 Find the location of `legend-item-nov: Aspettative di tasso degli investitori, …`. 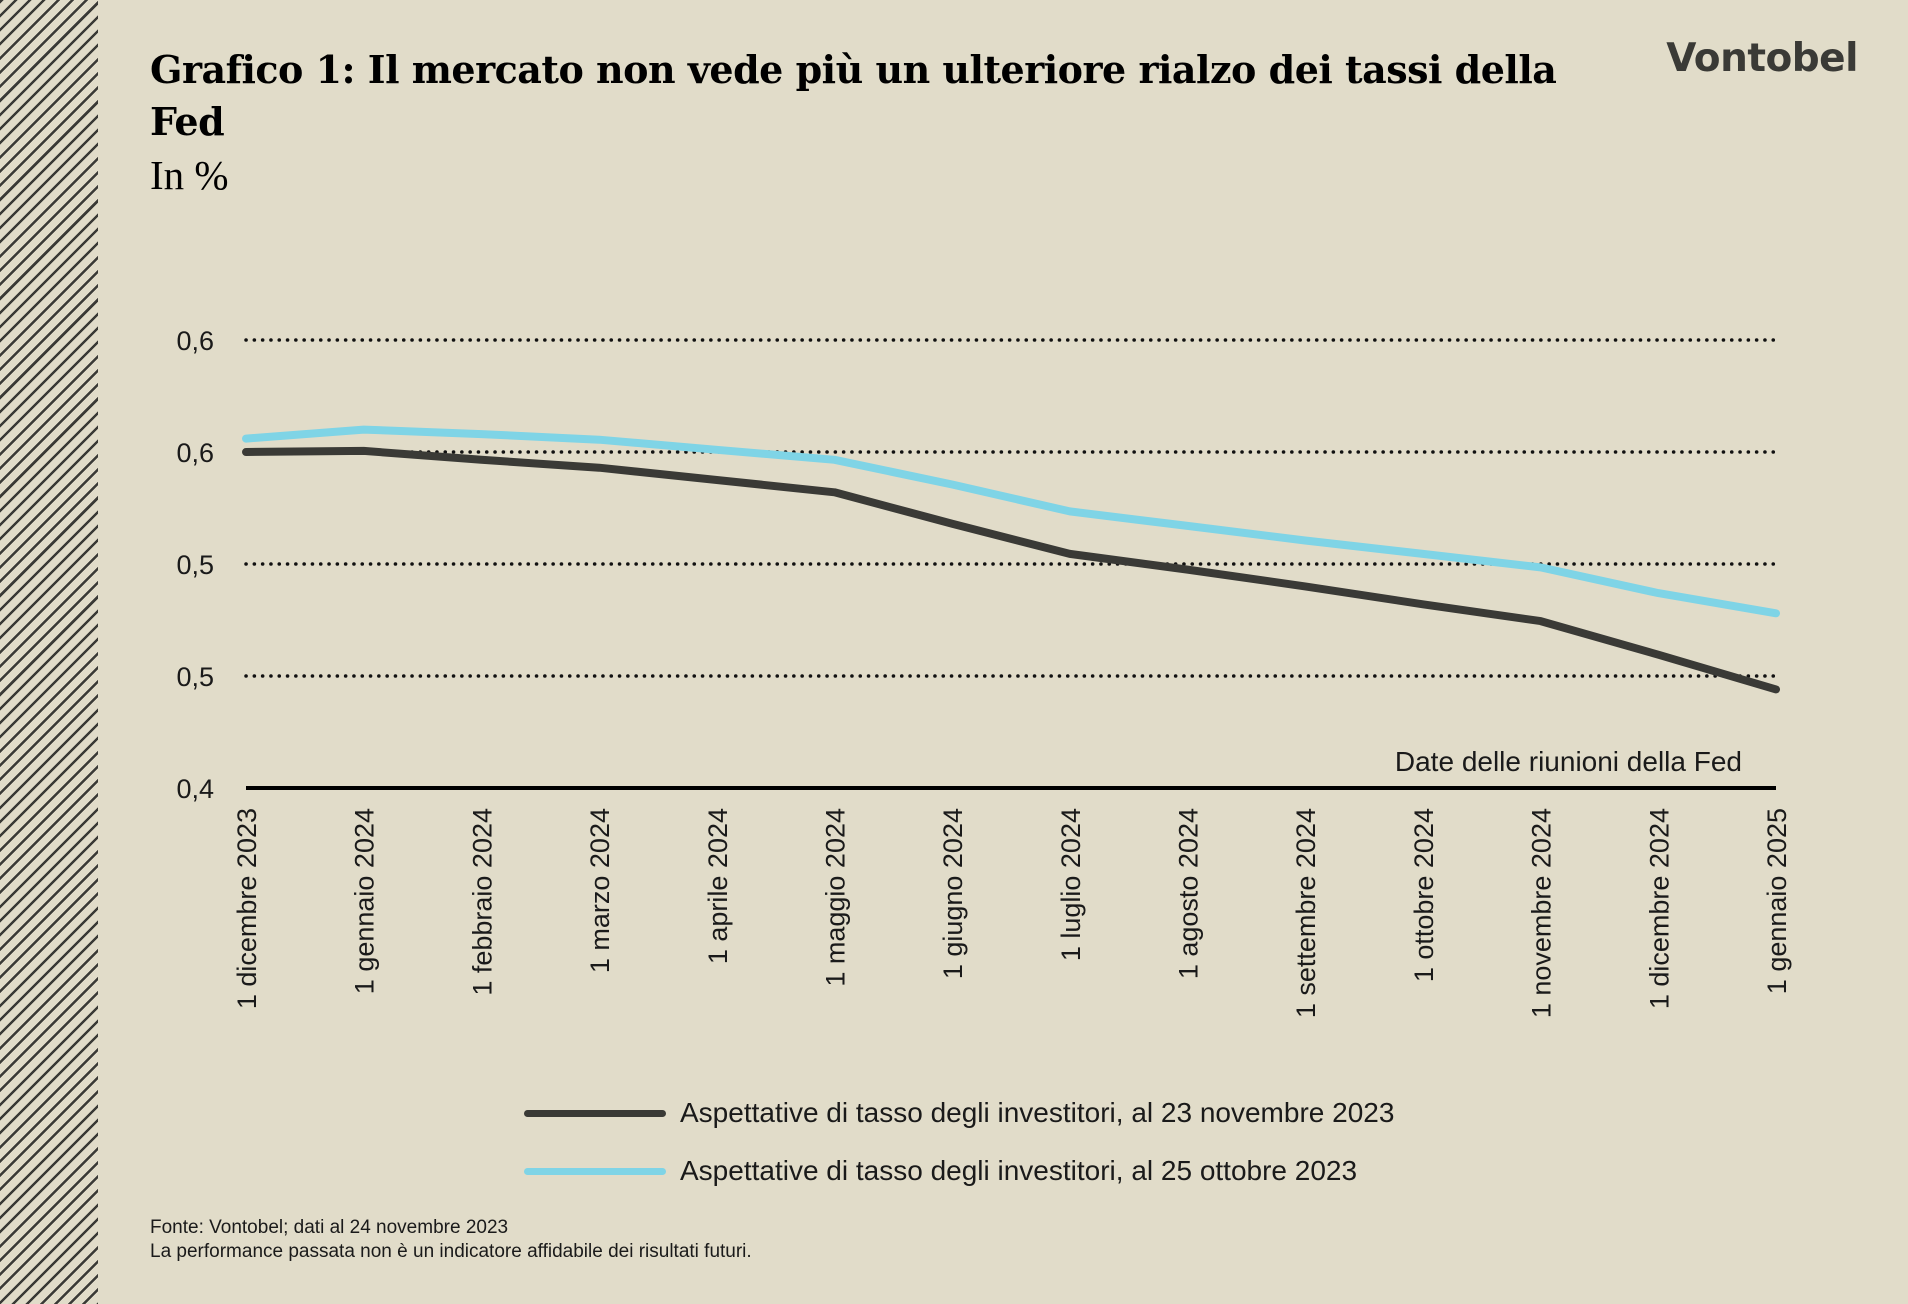

legend-item-nov: Aspettative di tasso degli investitori, … is located at coordinates (959, 1113).